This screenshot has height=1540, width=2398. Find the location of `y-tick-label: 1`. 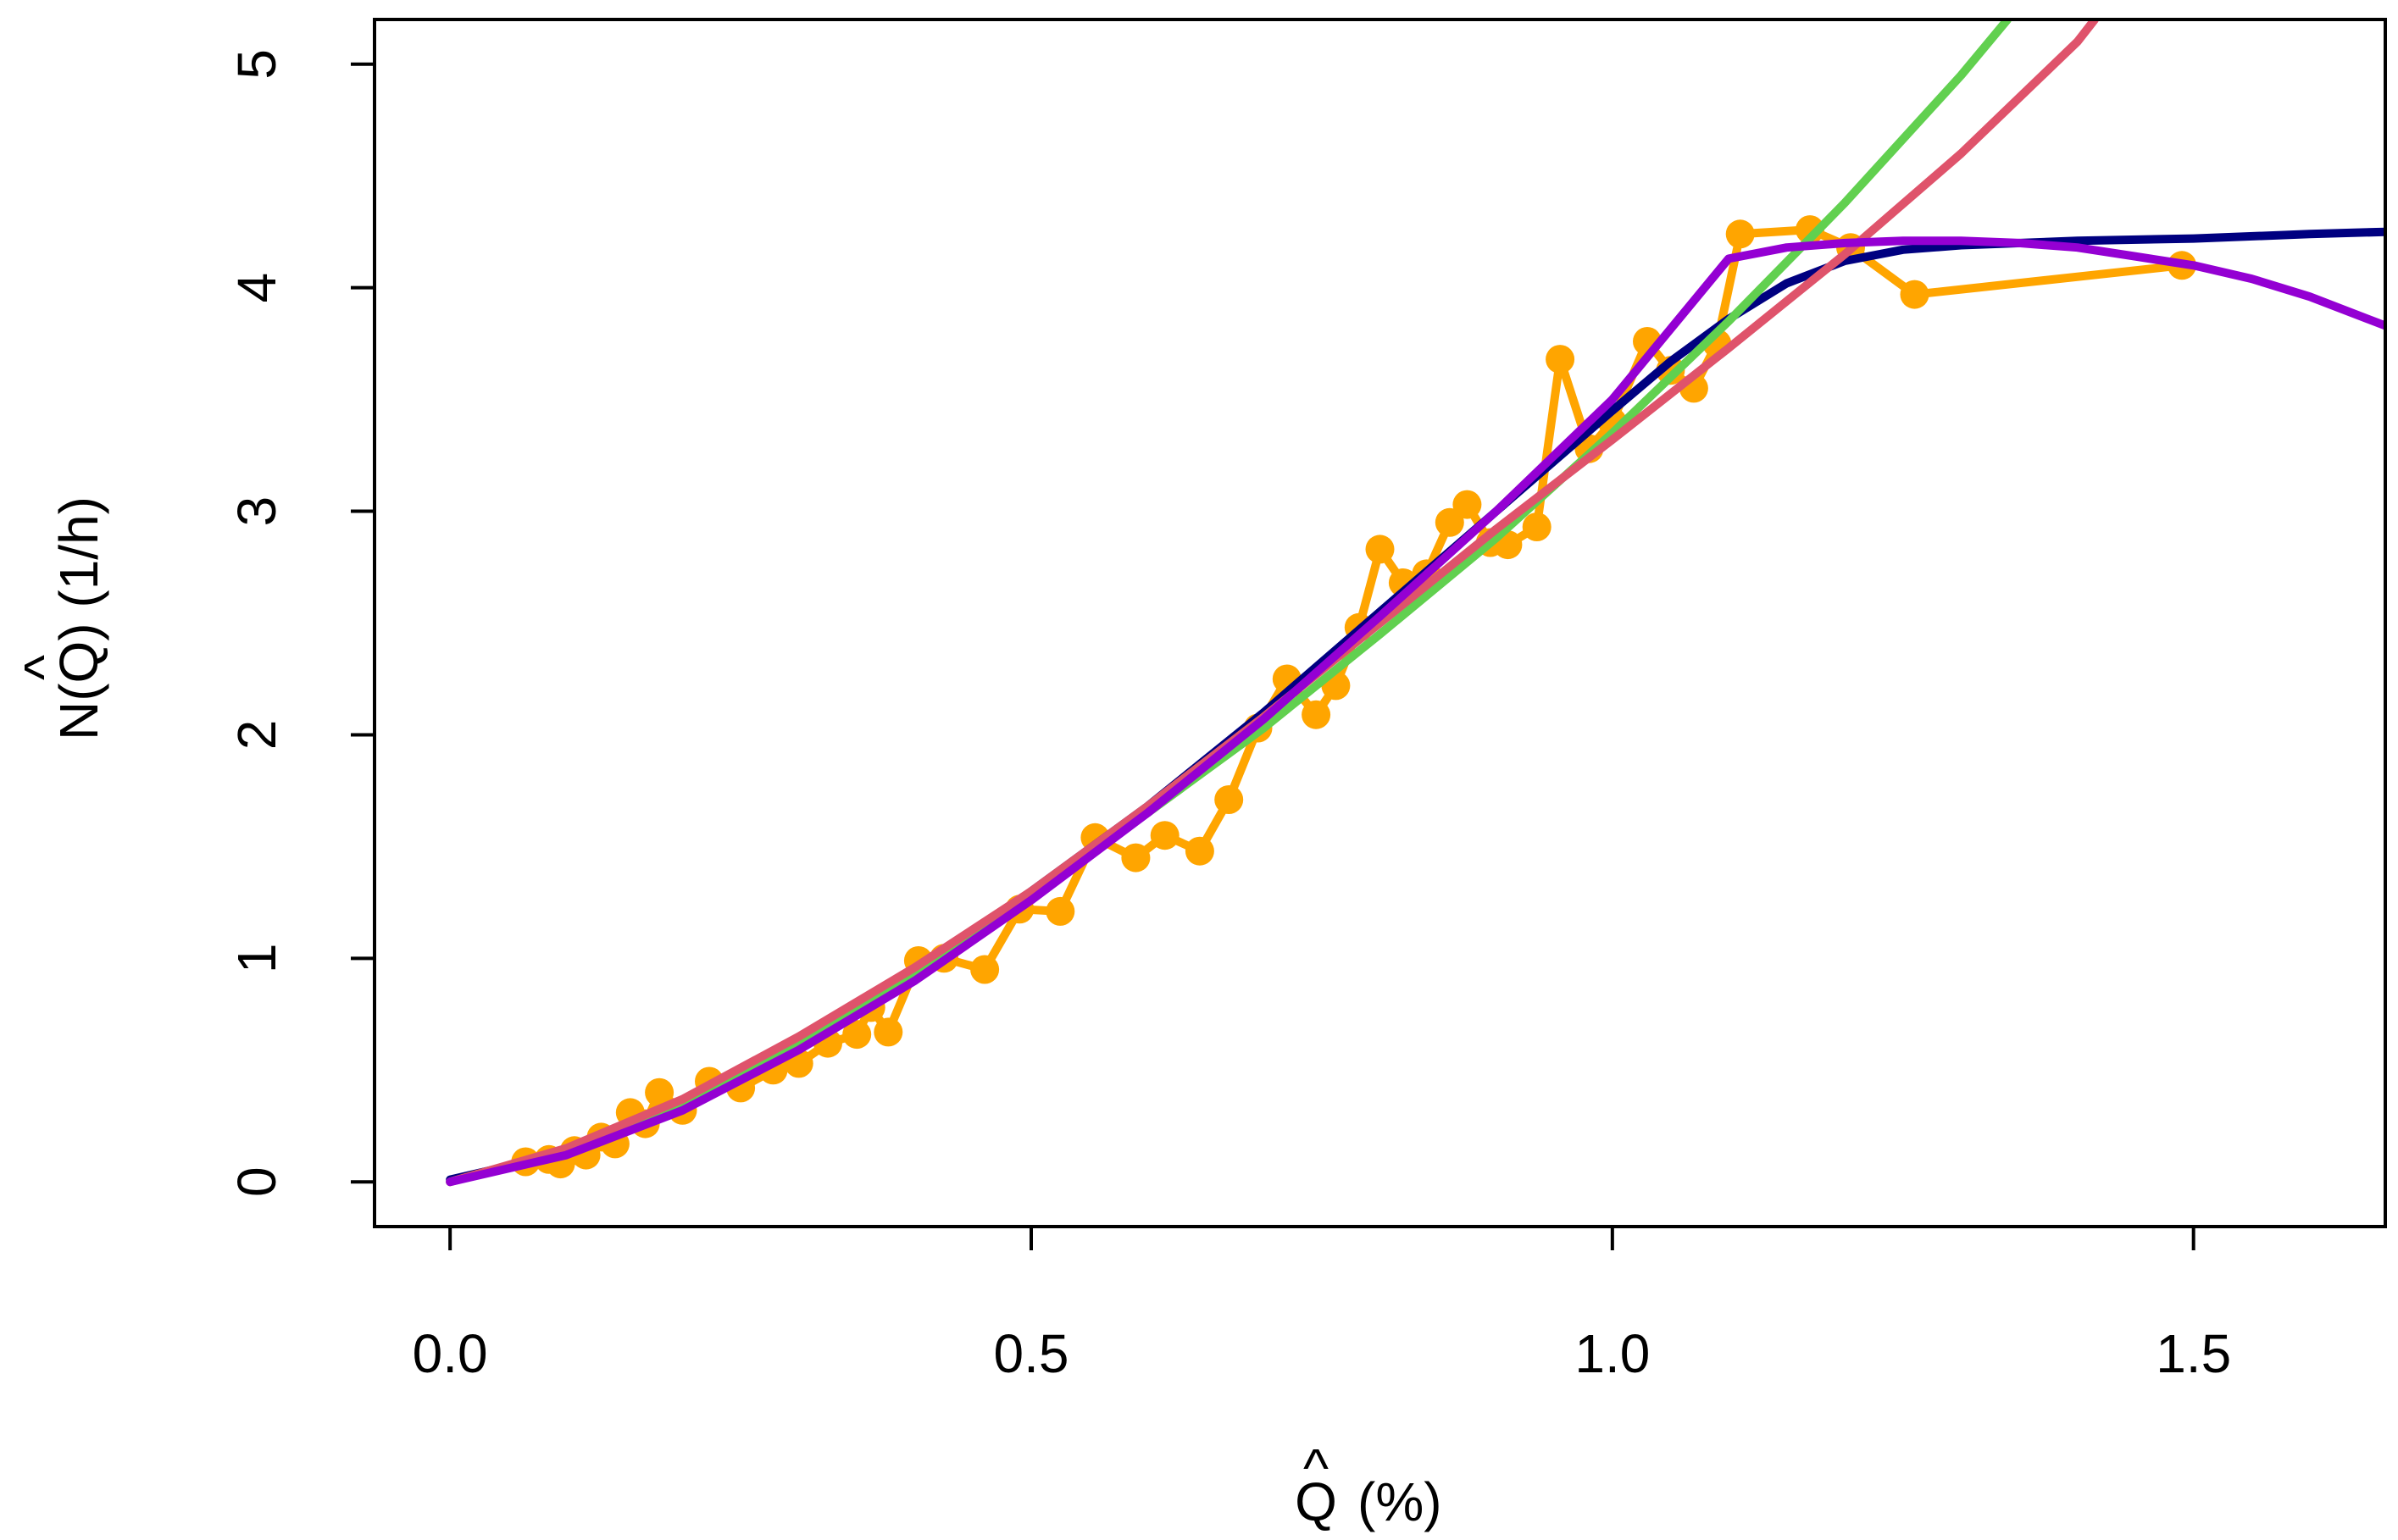

y-tick-label: 1 is located at coordinates (256, 959).